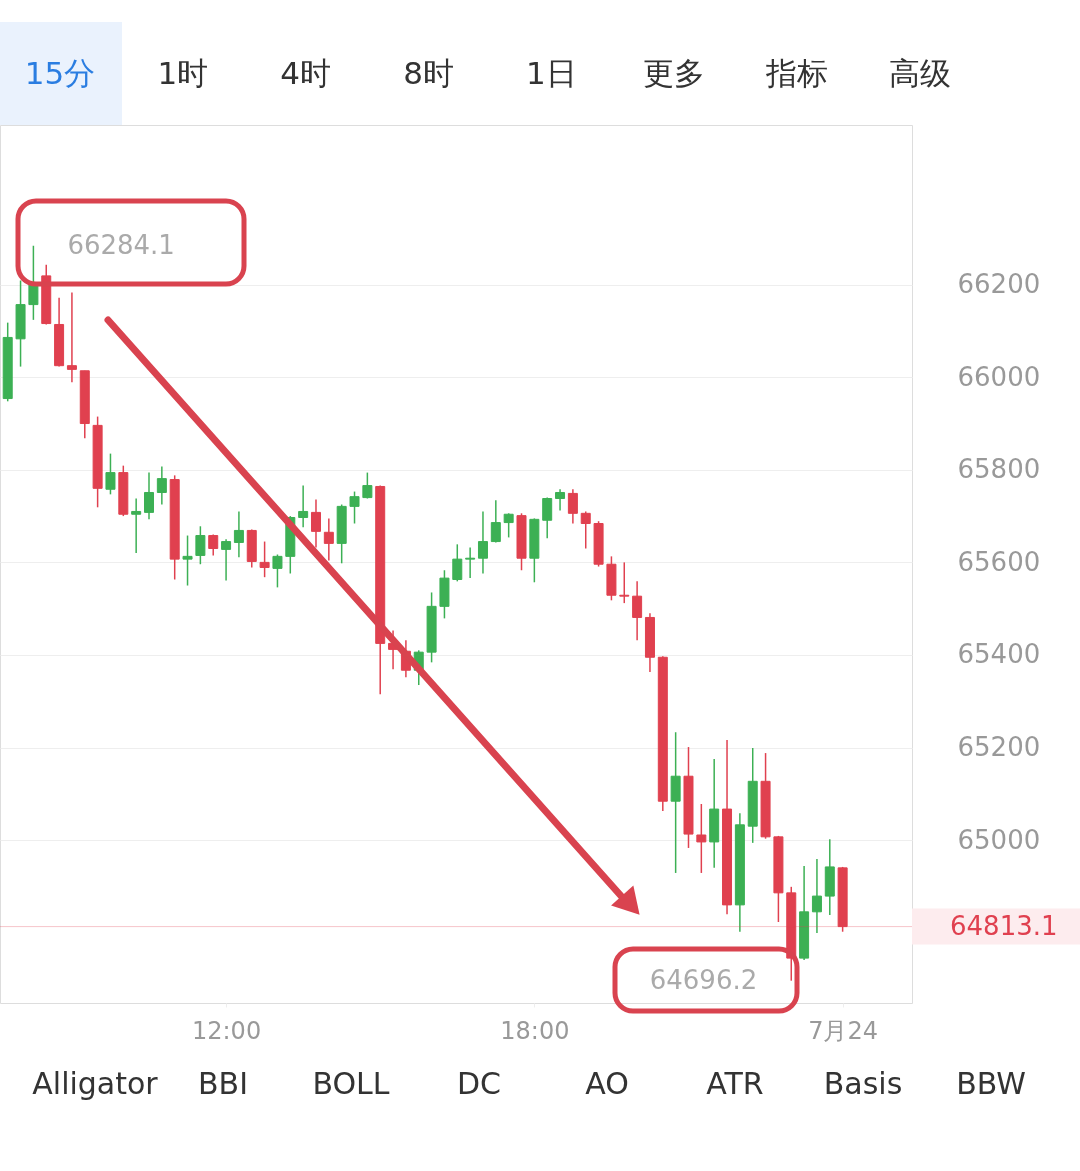  Describe the element at coordinates (95, 1083) in the screenshot. I see `text: Alligator` at that location.